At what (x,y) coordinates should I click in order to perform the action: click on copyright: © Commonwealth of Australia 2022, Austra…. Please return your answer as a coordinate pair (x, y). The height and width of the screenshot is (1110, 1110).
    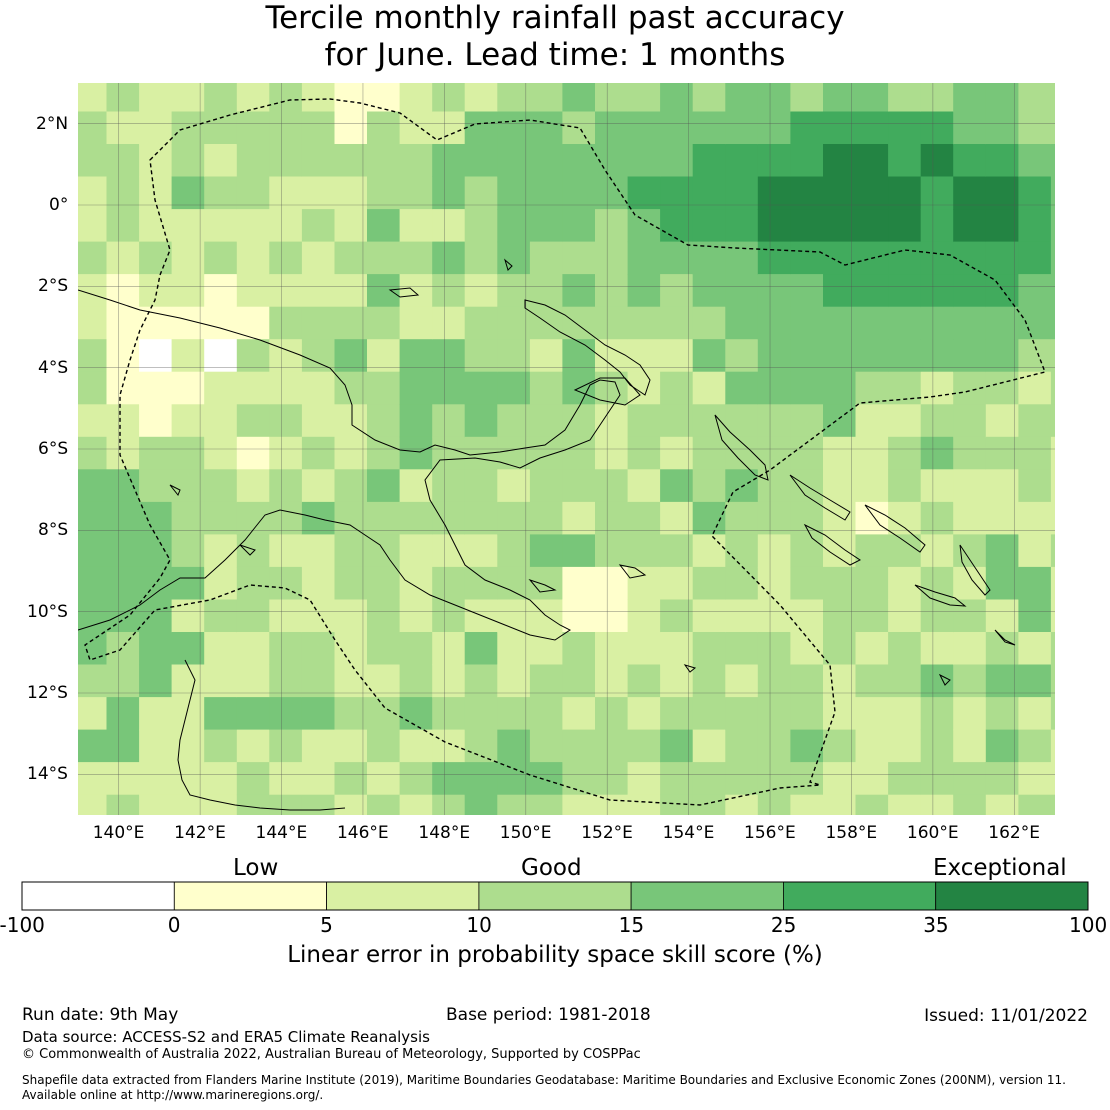
    Looking at the image, I should click on (331, 1054).